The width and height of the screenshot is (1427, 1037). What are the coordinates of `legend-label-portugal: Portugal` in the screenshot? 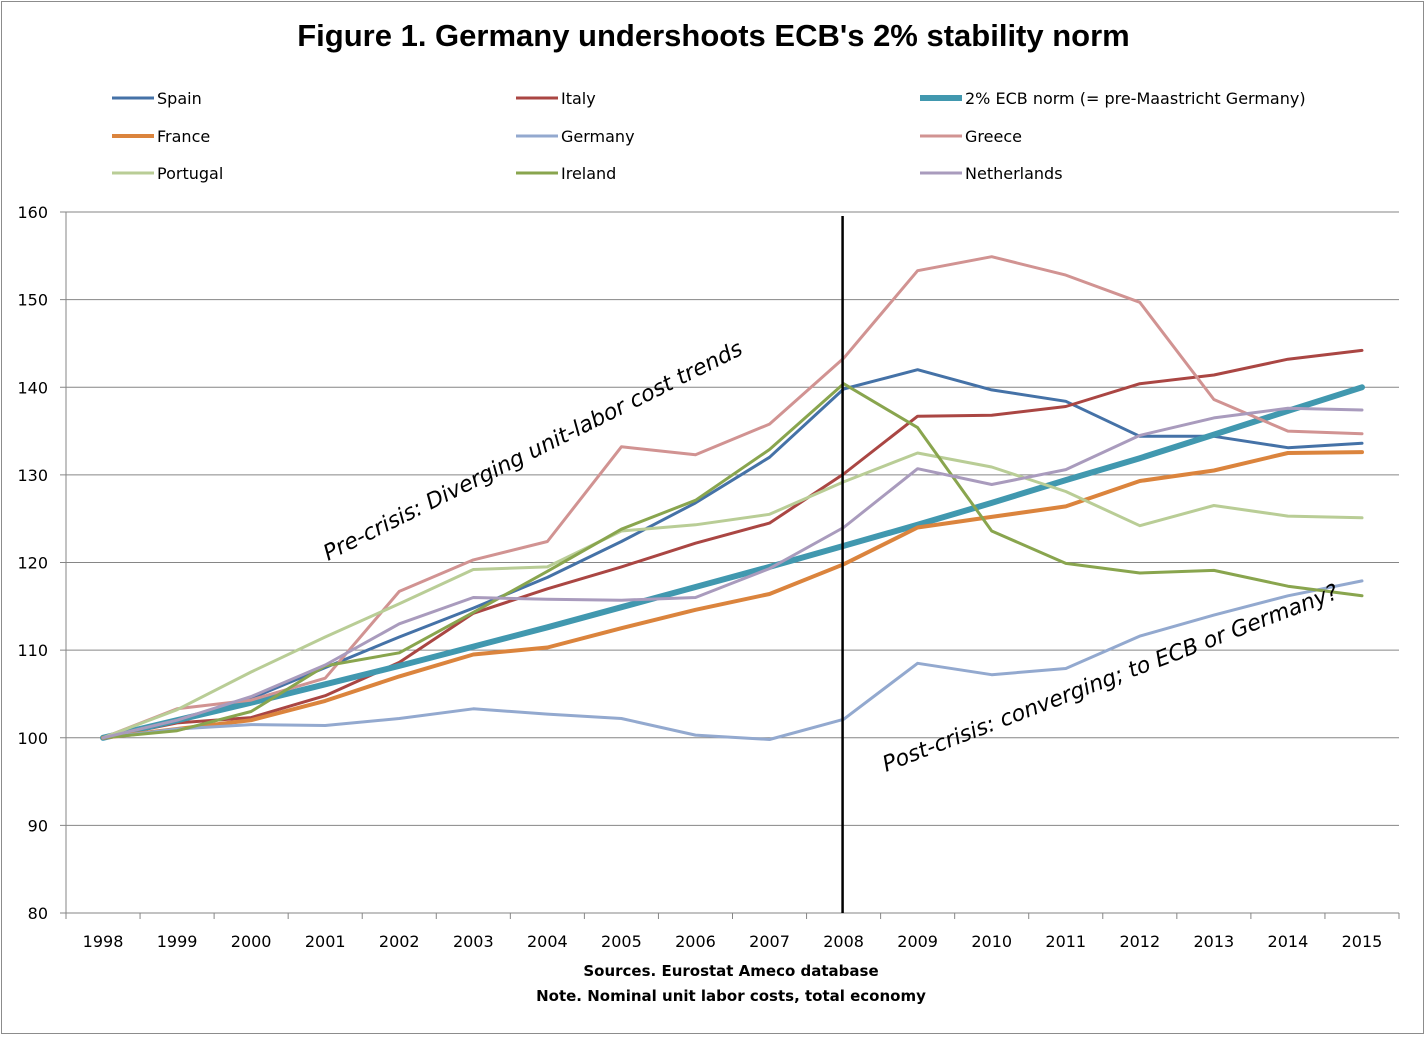 It's located at (190, 173).